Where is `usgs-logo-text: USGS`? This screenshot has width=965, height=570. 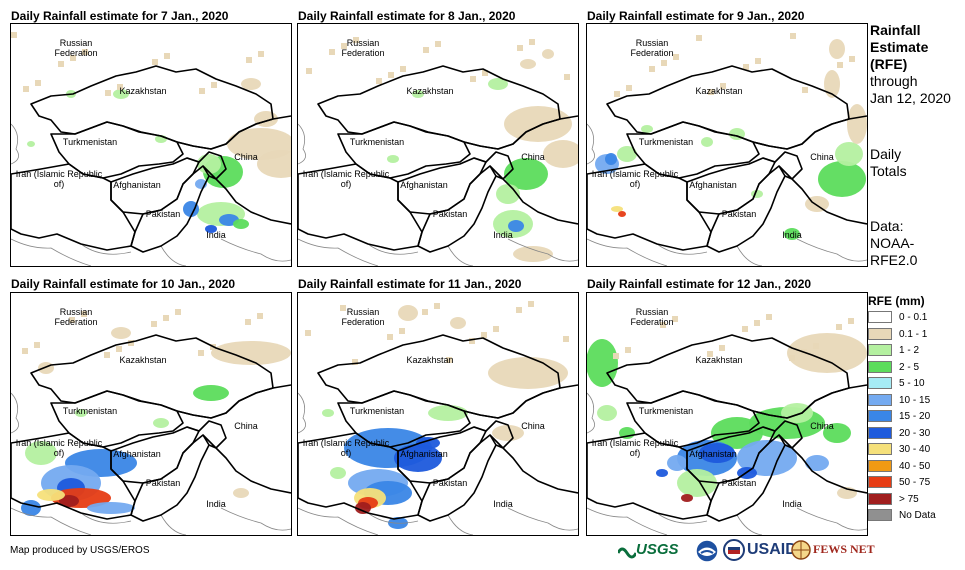 usgs-logo-text: USGS is located at coordinates (657, 549).